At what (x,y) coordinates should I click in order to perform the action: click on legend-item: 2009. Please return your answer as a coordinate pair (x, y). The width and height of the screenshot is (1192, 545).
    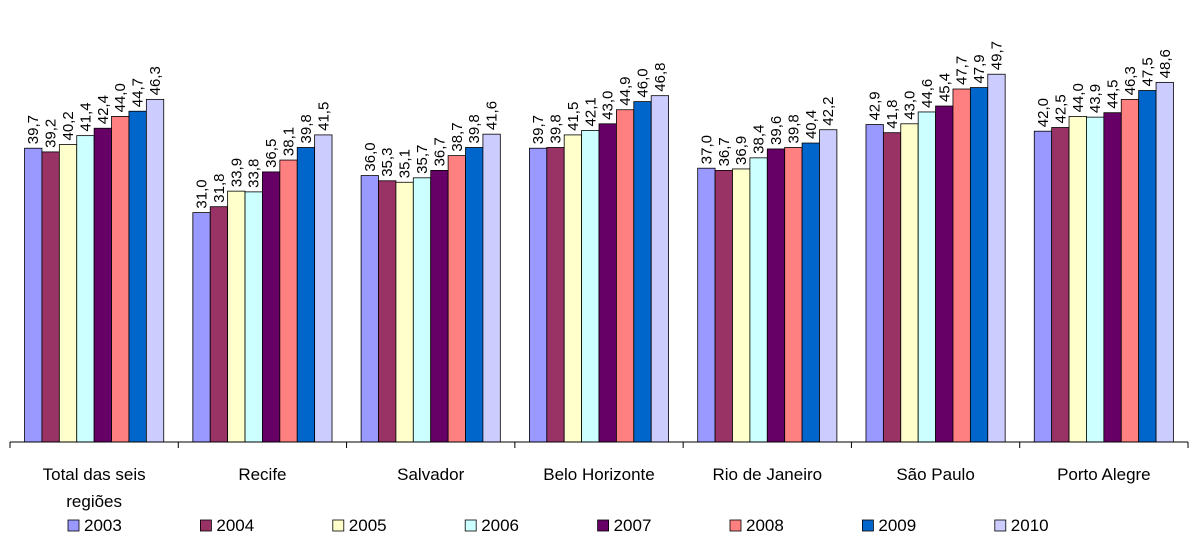
    Looking at the image, I should click on (889, 525).